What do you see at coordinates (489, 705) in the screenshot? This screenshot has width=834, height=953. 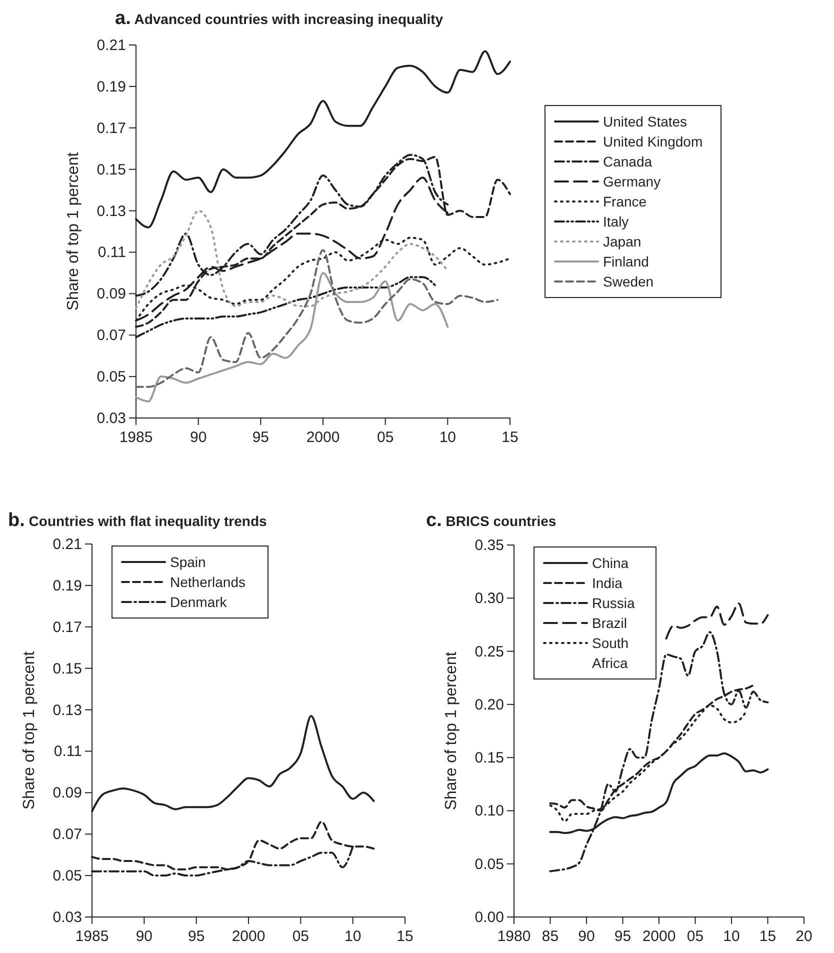 I see `y-tick-label: 0.20` at bounding box center [489, 705].